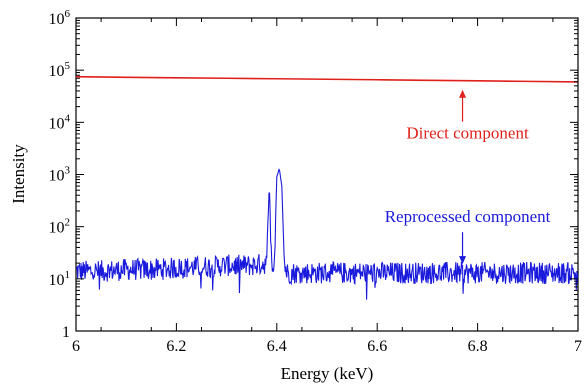 This screenshot has height=384, width=584. Describe the element at coordinates (468, 216) in the screenshot. I see `annotation-label: Reprocessed component` at that location.